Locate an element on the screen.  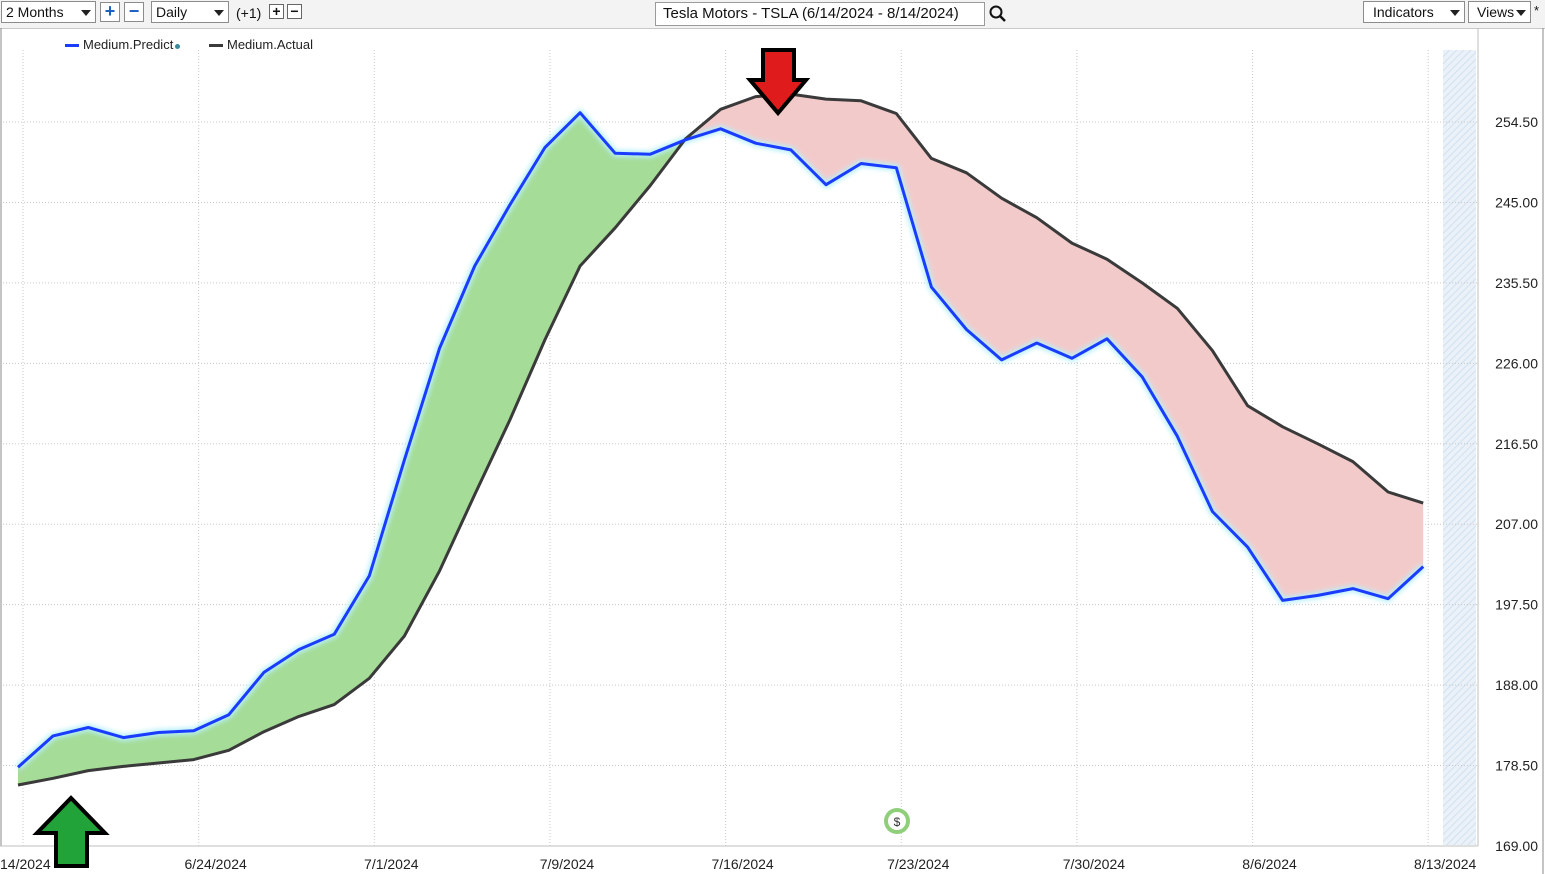
legend-item-actual: Medium.Actual is located at coordinates (261, 44).